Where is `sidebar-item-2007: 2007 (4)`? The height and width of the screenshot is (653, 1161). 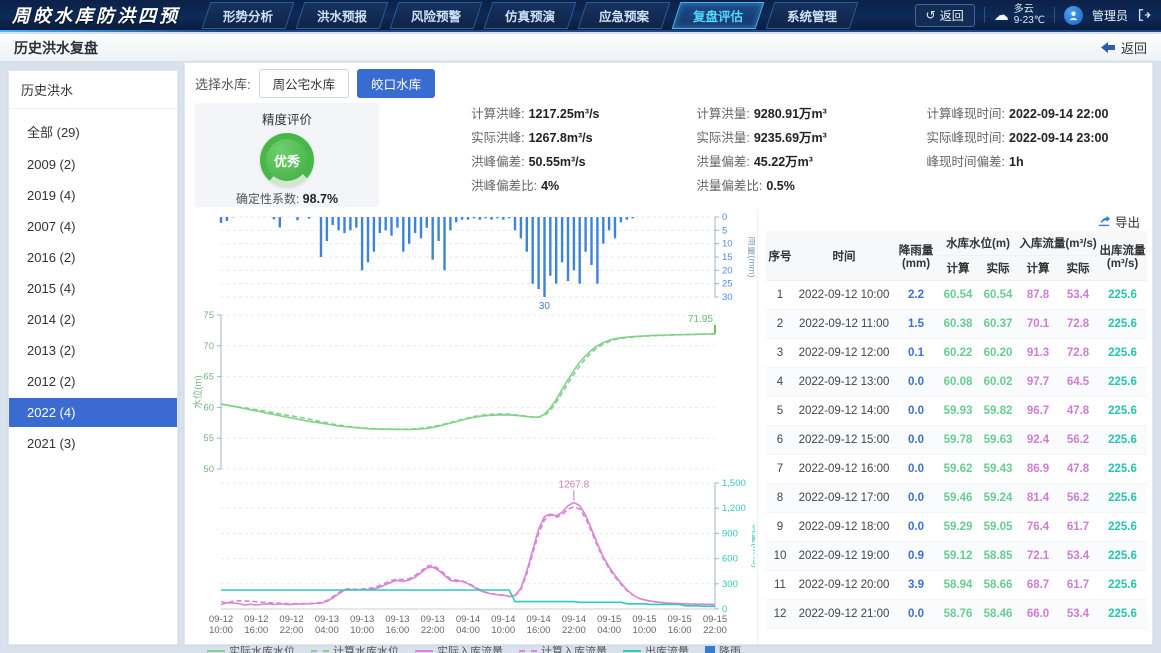 sidebar-item-2007: 2007 (4) is located at coordinates (51, 226).